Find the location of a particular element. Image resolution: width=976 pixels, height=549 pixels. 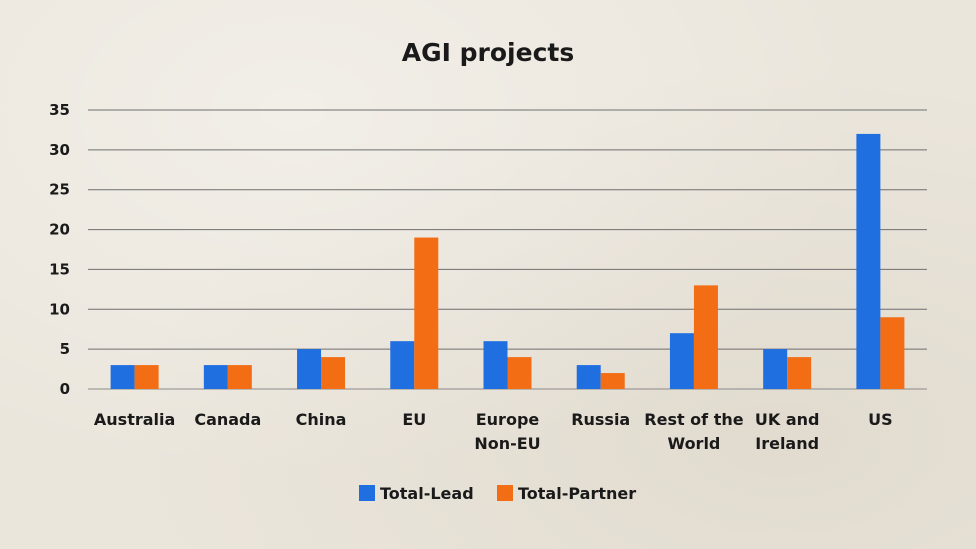

x-tick-label: World is located at coordinates (693, 443).